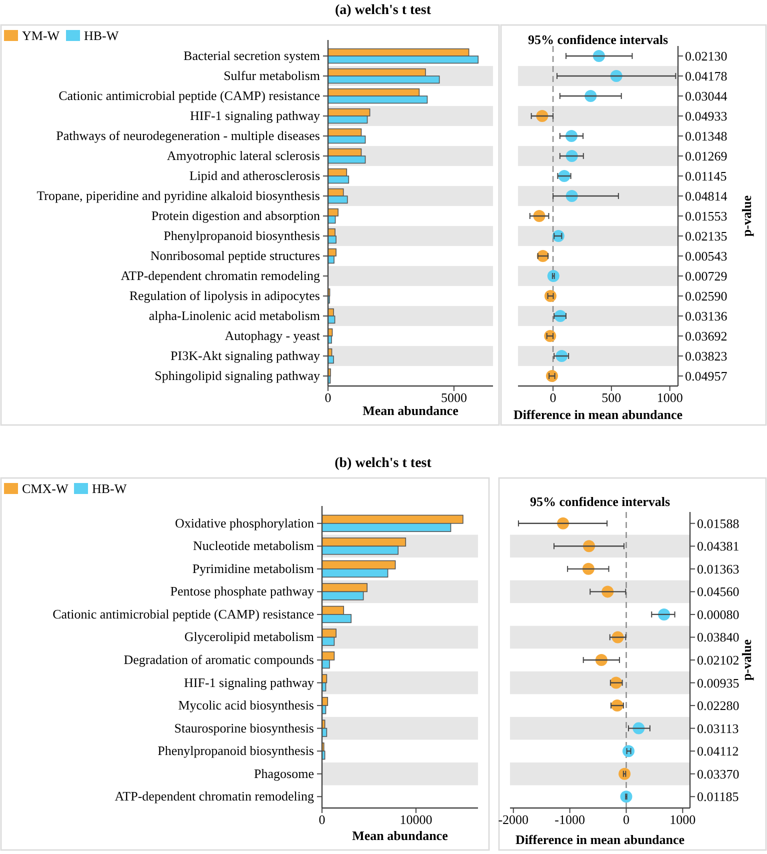 This screenshot has height=854, width=767. Describe the element at coordinates (246, 705) in the screenshot. I see `y-tick-label: Mycolic acid biosynthesis` at that location.